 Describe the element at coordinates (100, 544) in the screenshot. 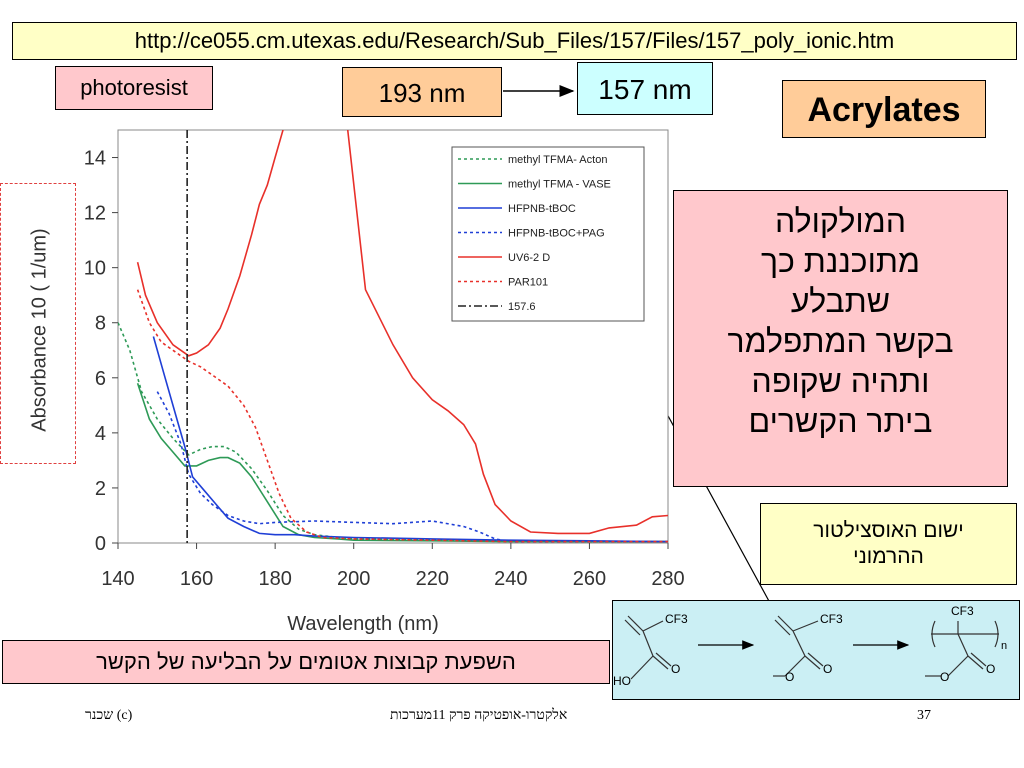

I see `y-tick-label: 0` at that location.